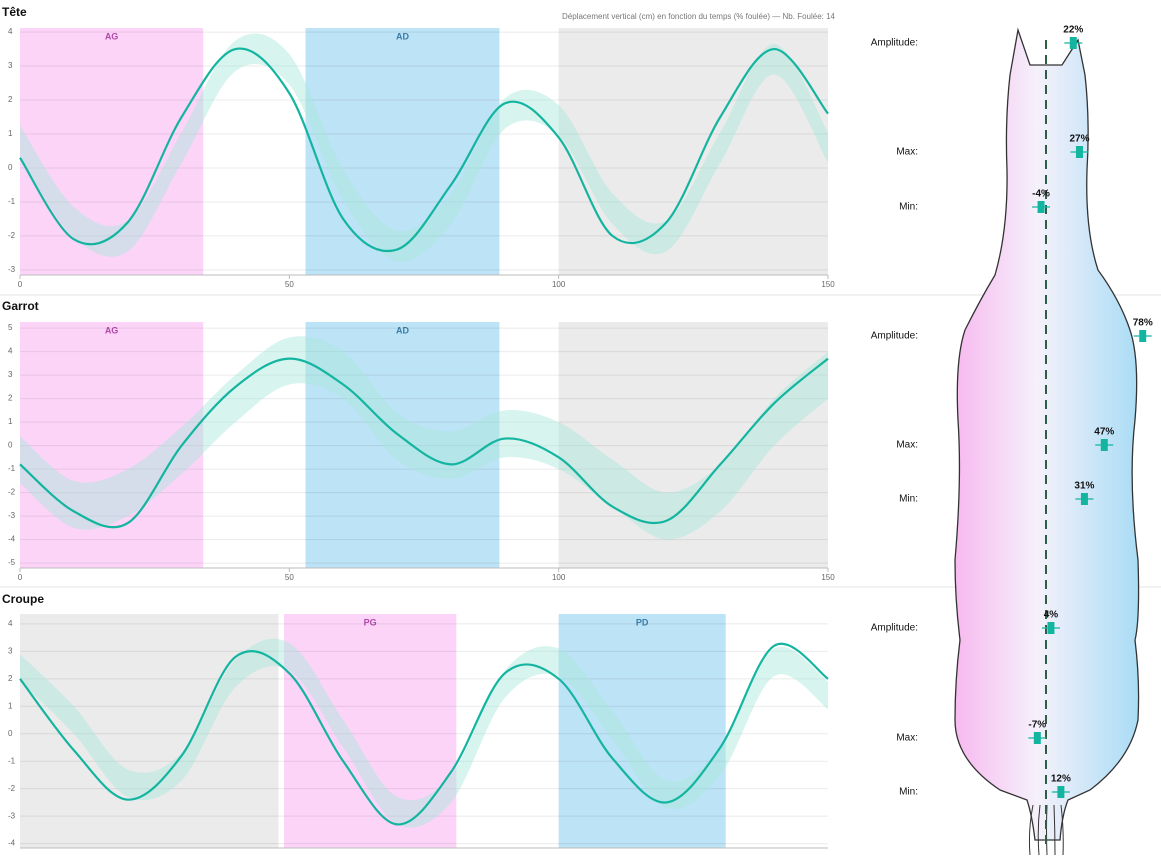 The height and width of the screenshot is (860, 1161). Describe the element at coordinates (1061, 779) in the screenshot. I see `marker-value: 12%` at that location.